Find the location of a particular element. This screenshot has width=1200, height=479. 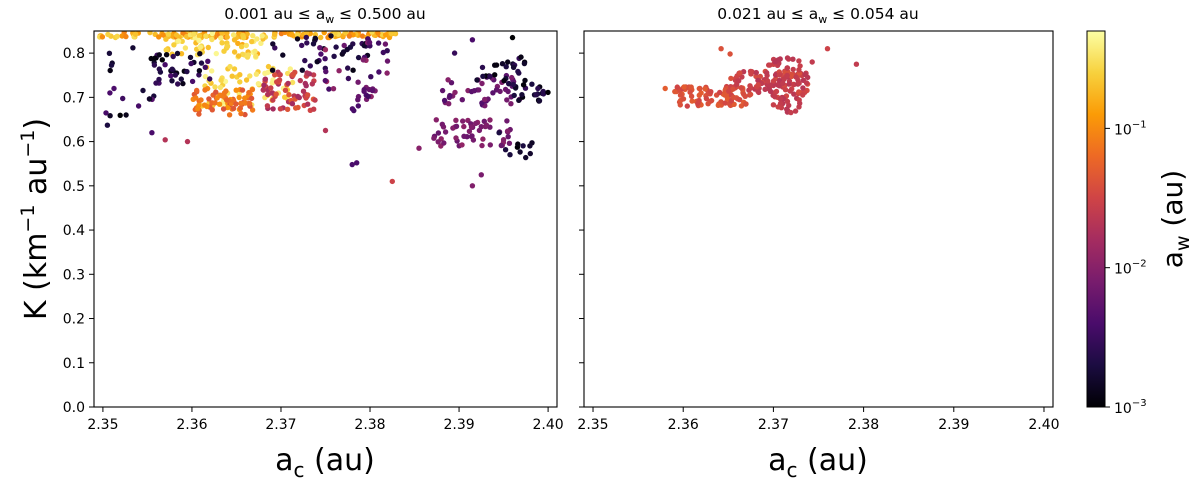

left-x-tick-label: 2.39 is located at coordinates (458, 425).